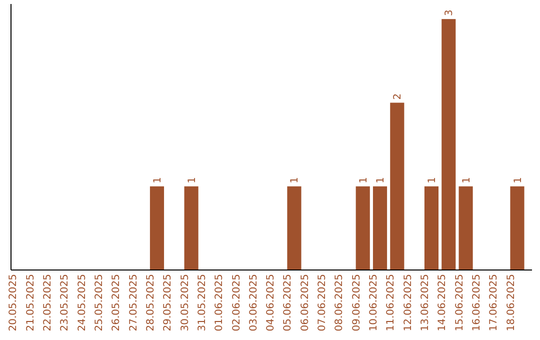  I want to click on x-tick-label: 27.05.2025, so click(134, 303).